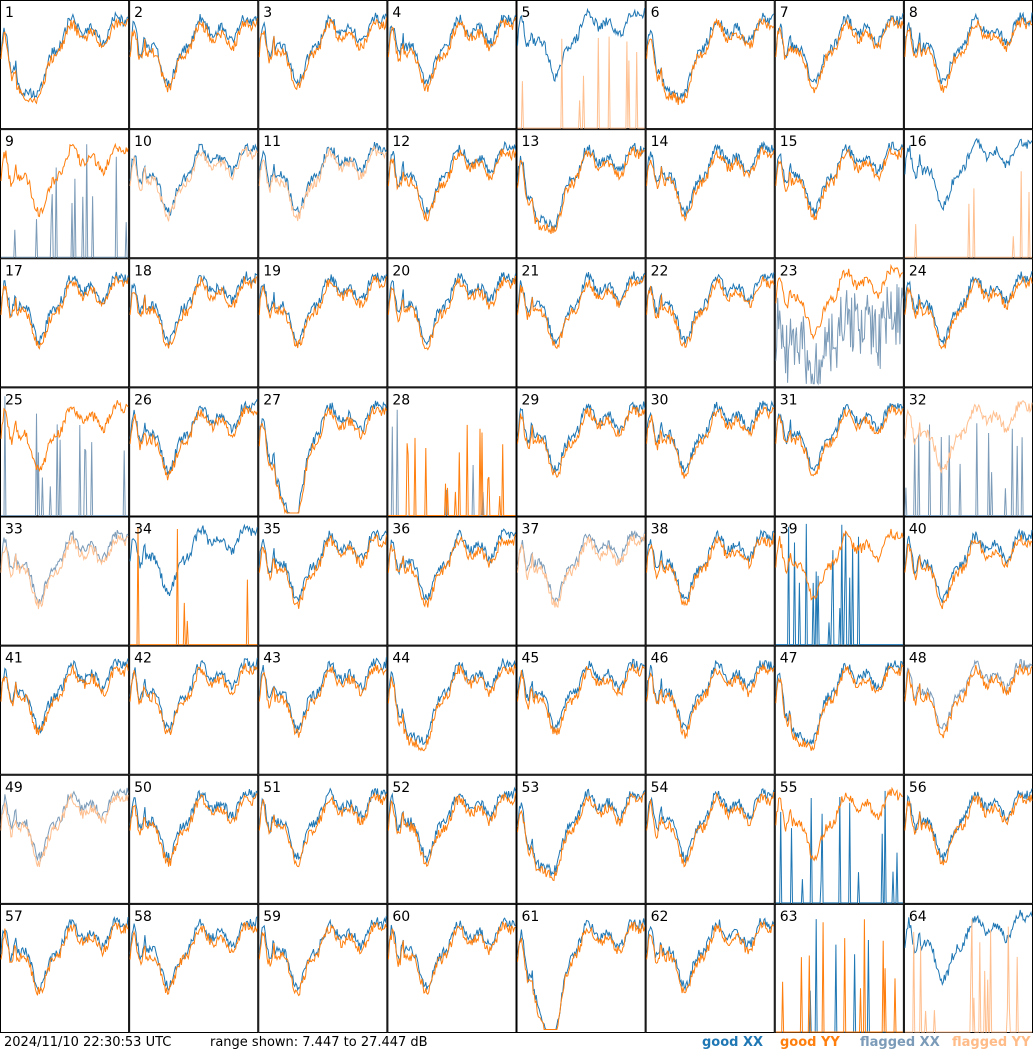  What do you see at coordinates (913, 13) in the screenshot?
I see `tile-label: 8` at bounding box center [913, 13].